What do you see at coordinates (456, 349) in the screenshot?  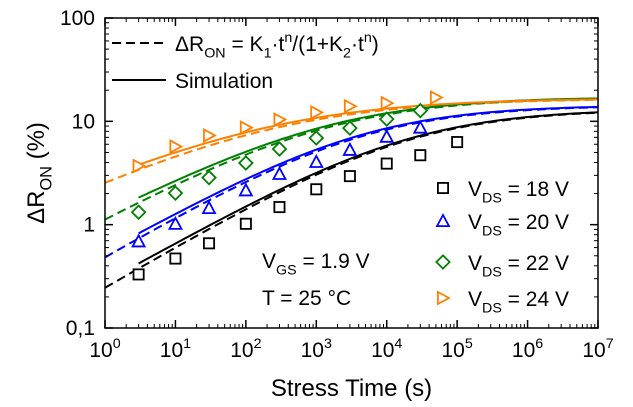 I see `x-tick-label: 10⁵` at bounding box center [456, 349].